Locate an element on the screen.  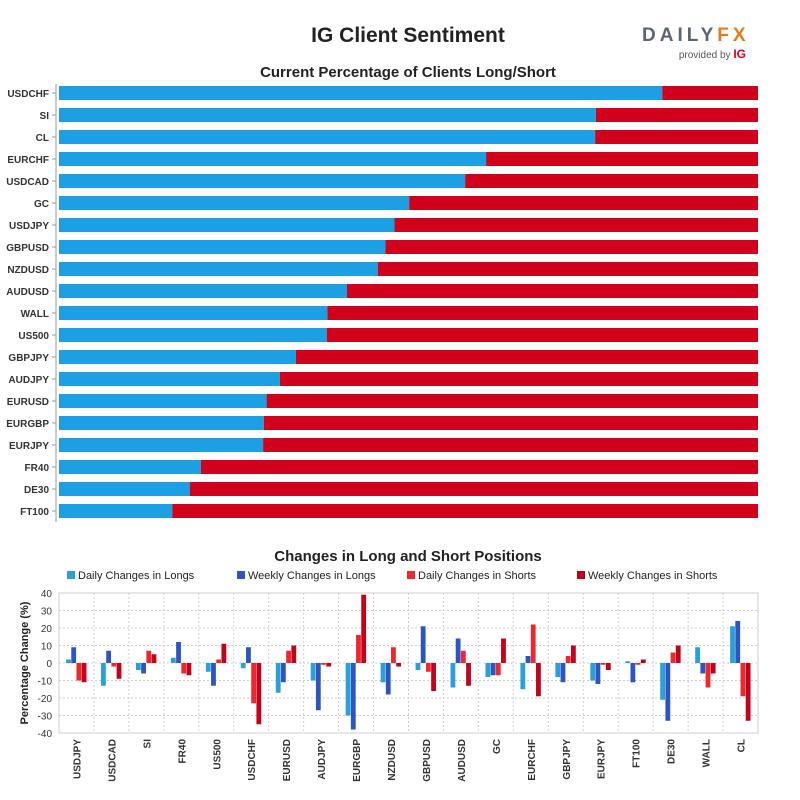
x-tick-label-gbpjpy: GBPJPY is located at coordinates (567, 759).